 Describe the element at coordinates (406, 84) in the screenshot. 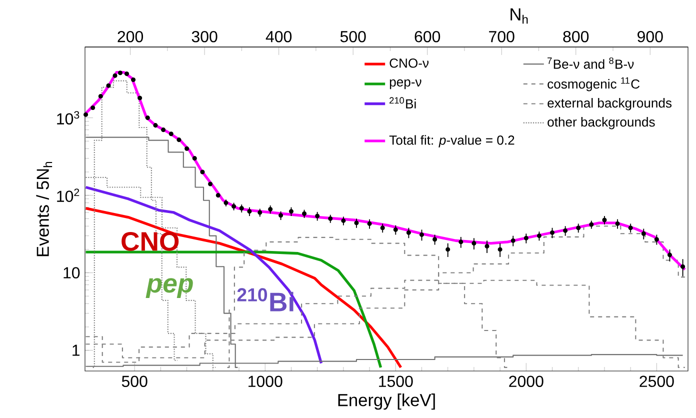

I see `legend-label: pep-ν` at that location.